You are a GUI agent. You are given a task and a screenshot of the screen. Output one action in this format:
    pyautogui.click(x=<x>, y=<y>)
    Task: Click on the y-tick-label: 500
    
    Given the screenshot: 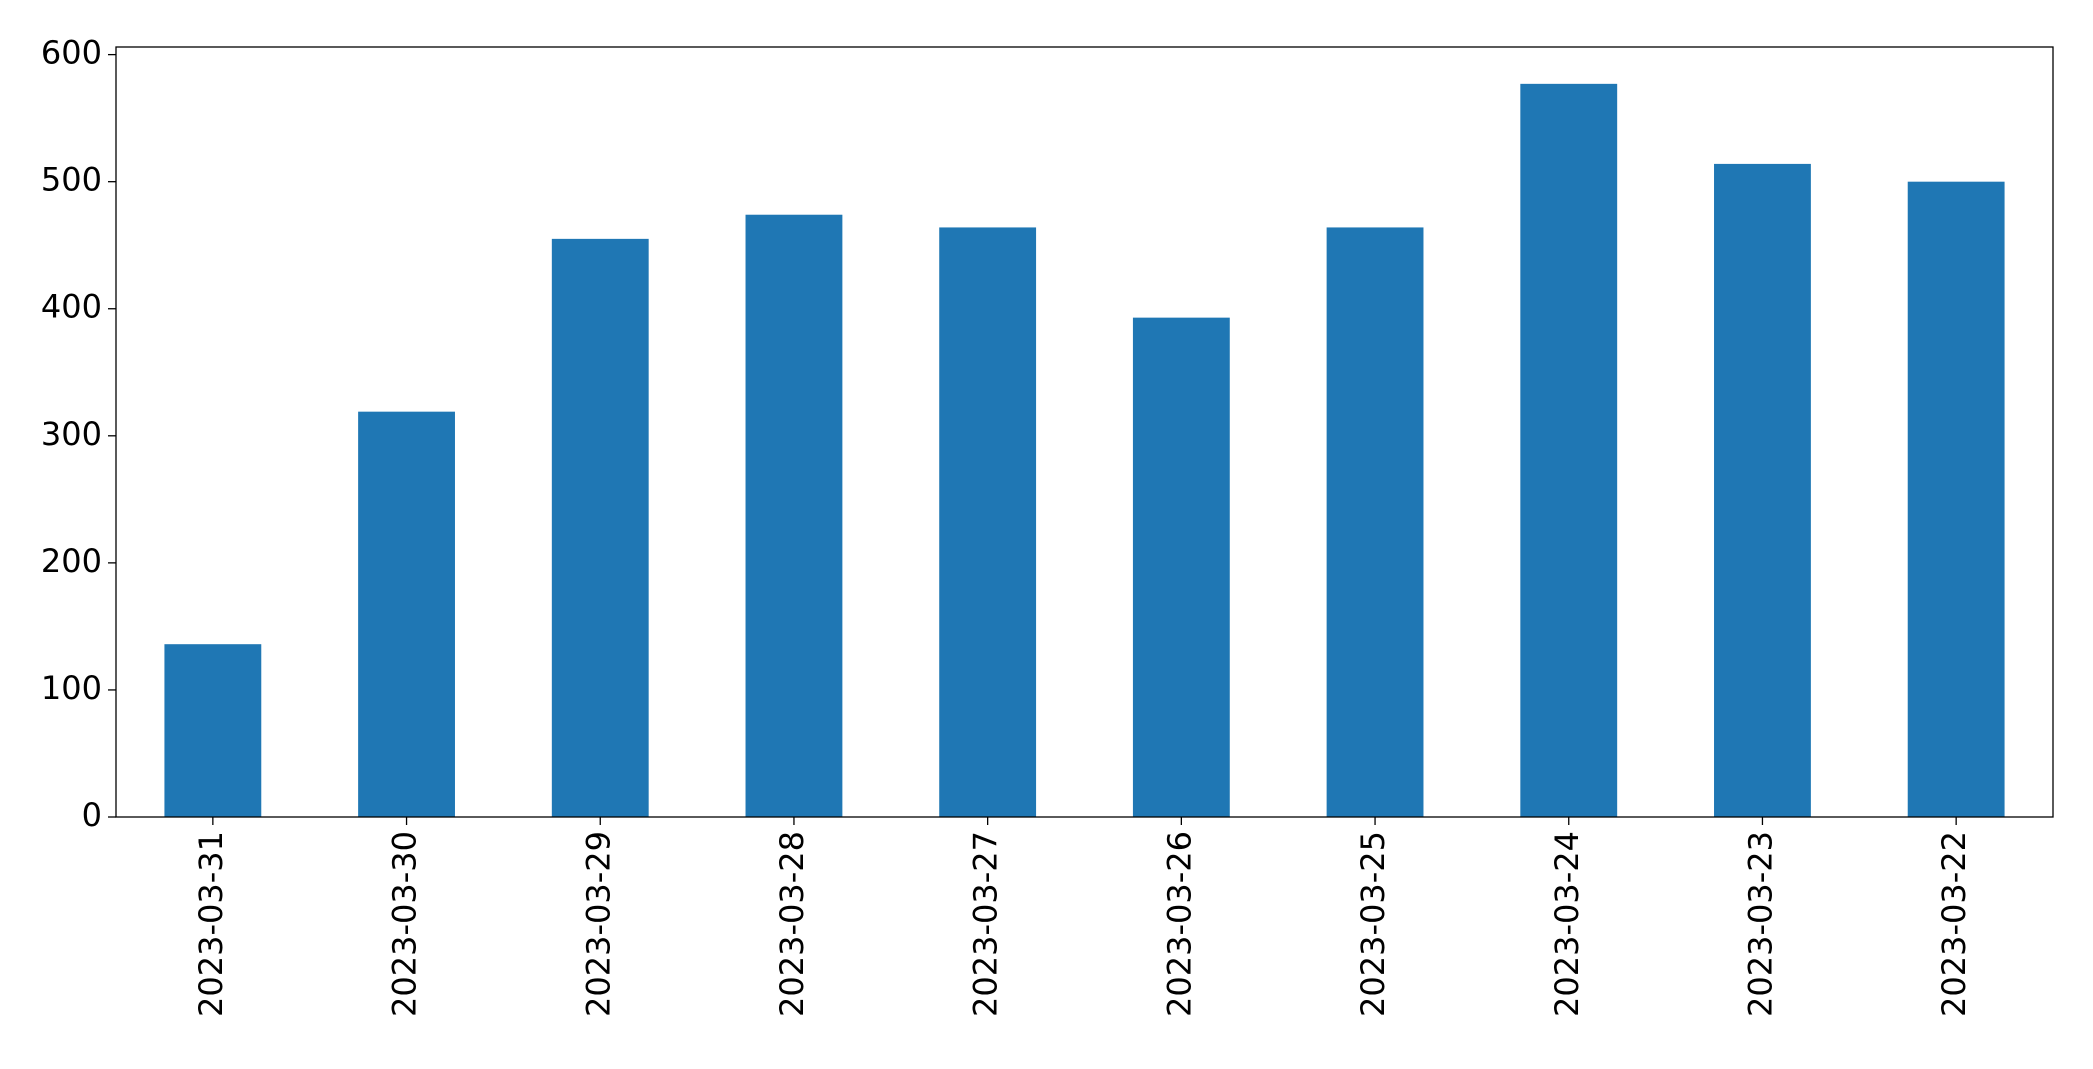 What is the action you would take?
    pyautogui.click(x=71, y=180)
    